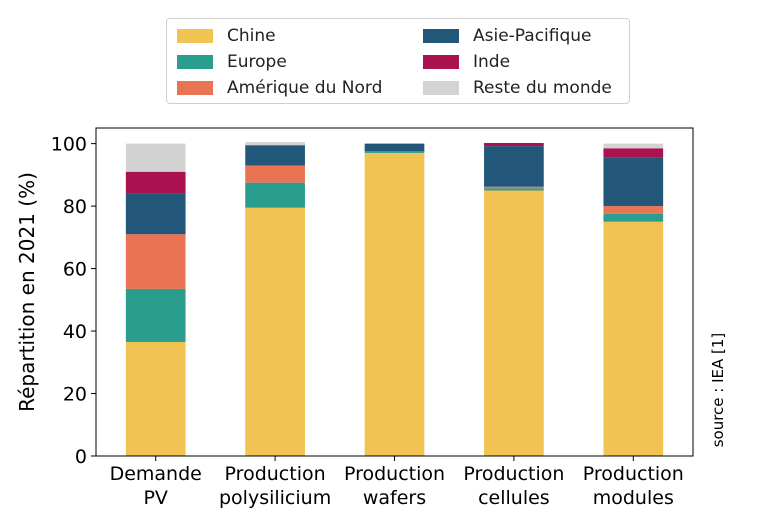 The image size is (768, 512). Describe the element at coordinates (195, 62) in the screenshot. I see `legend-swatch-europe` at that location.